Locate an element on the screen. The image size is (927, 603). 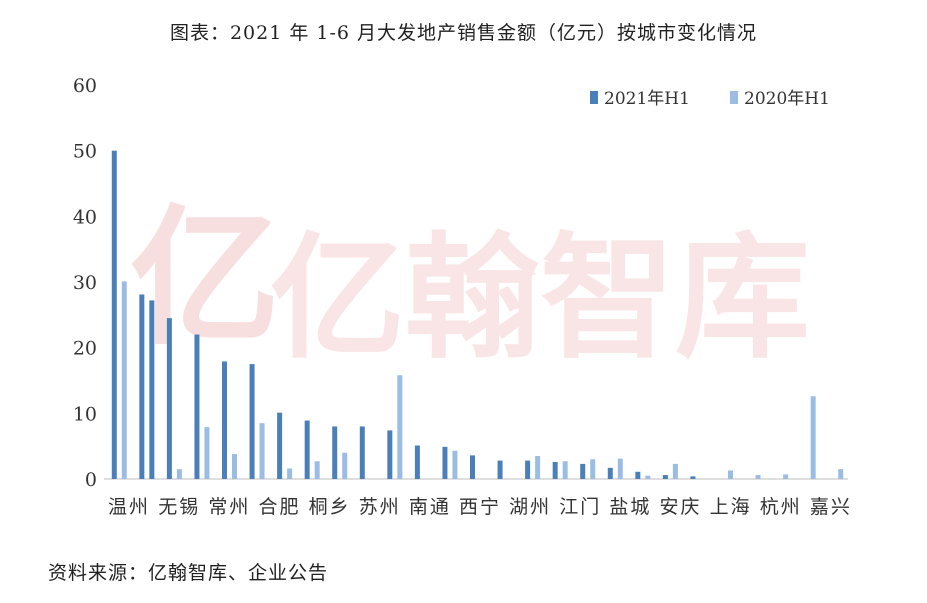
x-axis: 温州 无锡 常州 合肥 桐乡 苏州 南通 西宁 湖州 江门 盐城 安庆 上海 杭州 嘉兴 is located at coordinates (480, 507).